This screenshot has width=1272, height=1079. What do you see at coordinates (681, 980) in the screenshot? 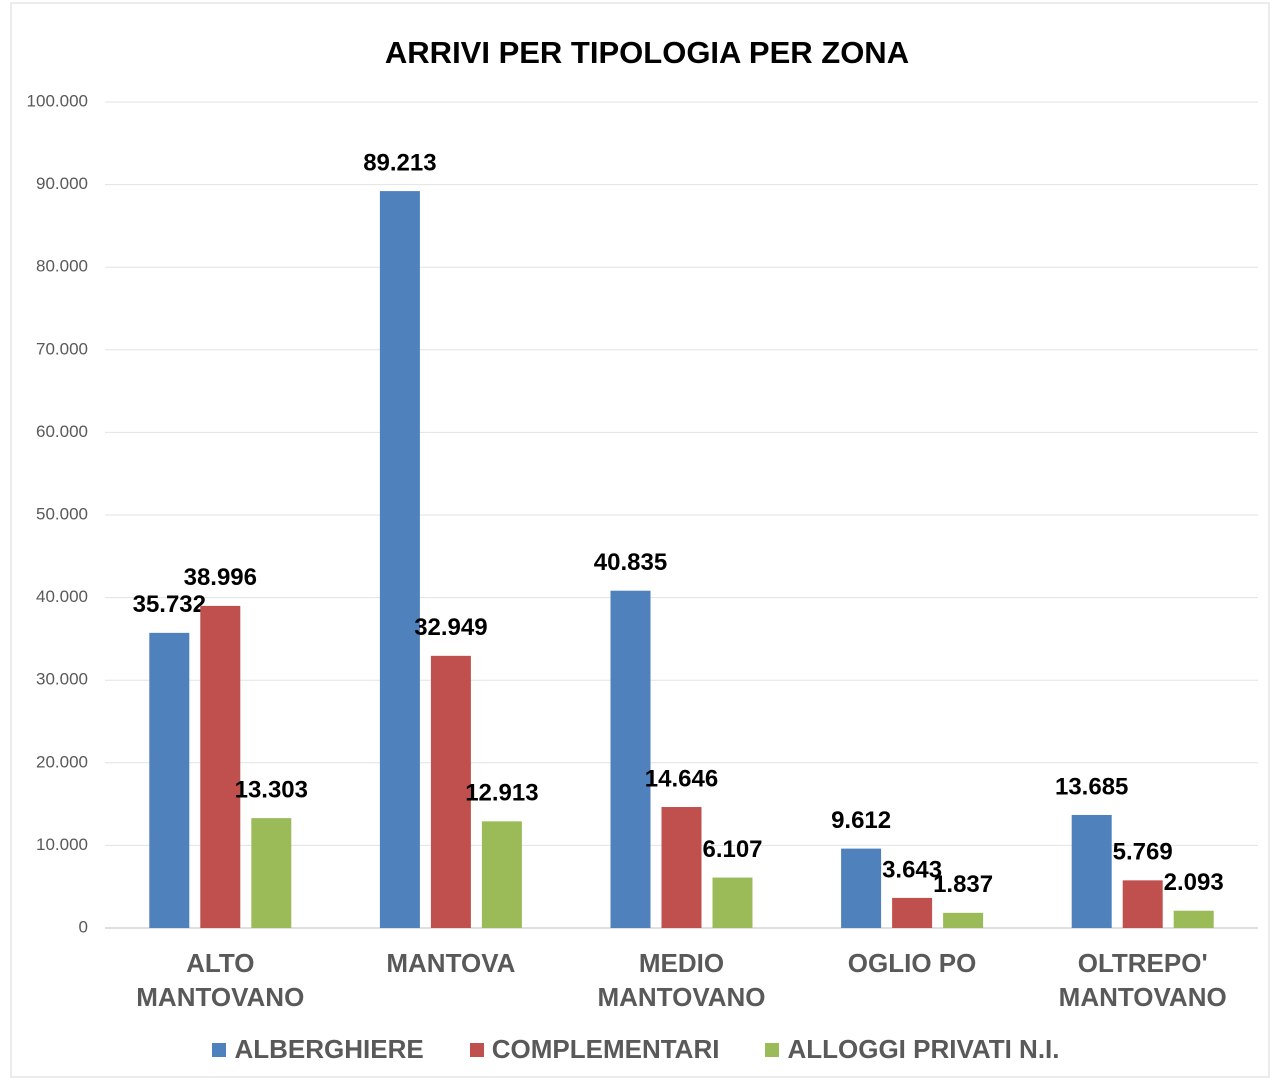
I see `x-tick-label: MEDIO MANTOVANO` at bounding box center [681, 980].